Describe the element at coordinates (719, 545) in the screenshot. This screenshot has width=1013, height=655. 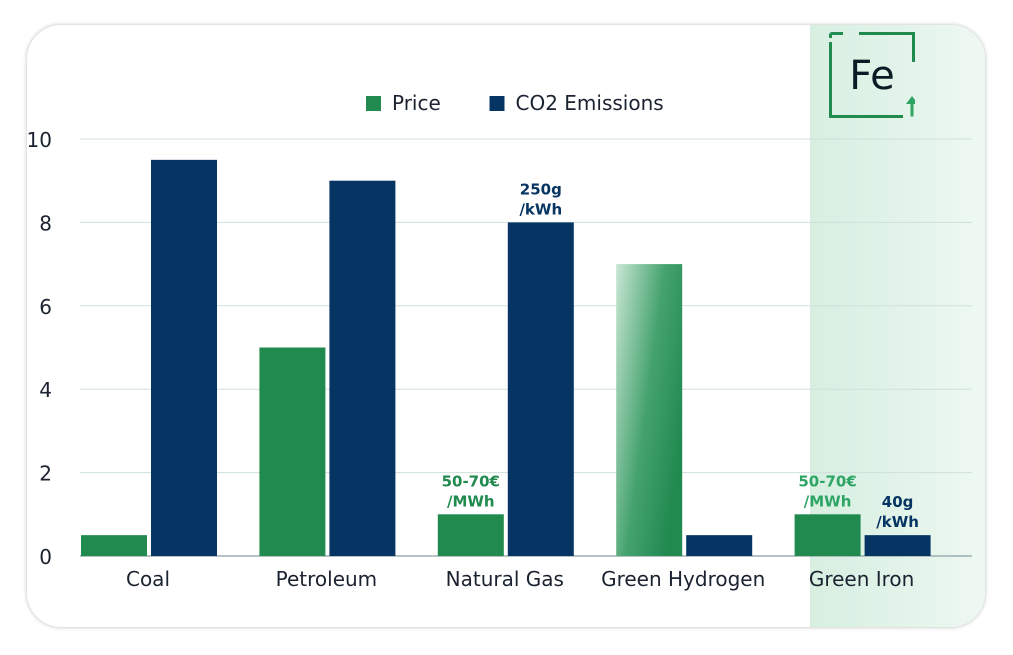
I see `bar-co2-emissions-green-hydrogen` at that location.